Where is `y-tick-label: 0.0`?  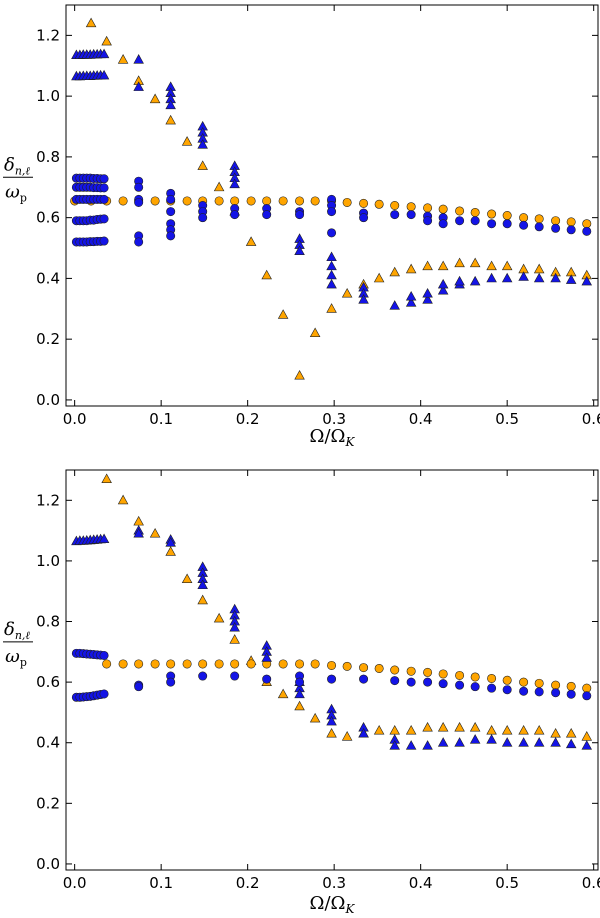
y-tick-label: 0.0 is located at coordinates (48, 864).